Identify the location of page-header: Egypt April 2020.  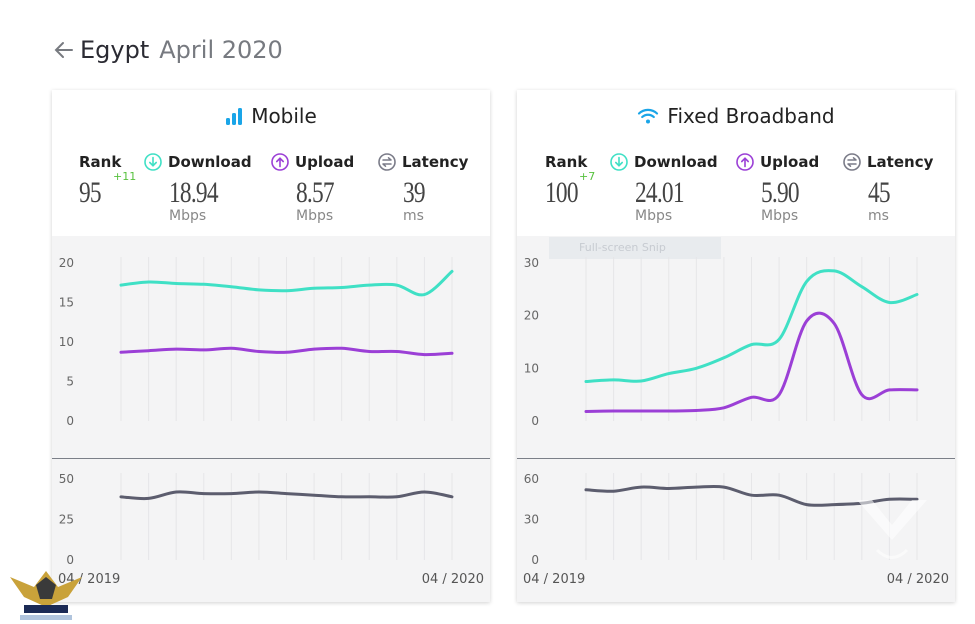
(167, 50).